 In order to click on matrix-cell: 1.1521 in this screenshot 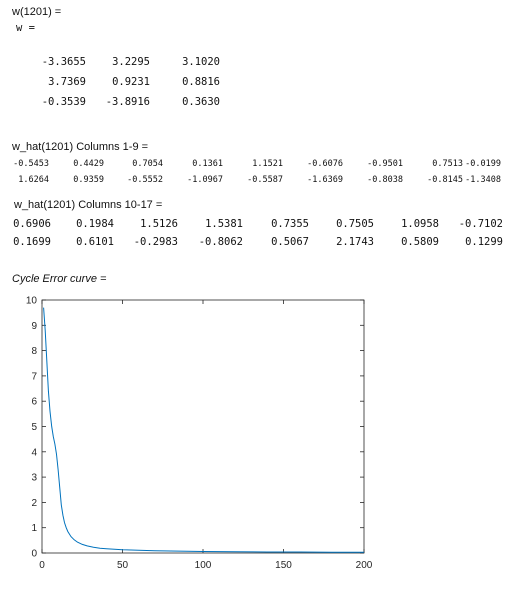, I will do `click(267, 164)`.